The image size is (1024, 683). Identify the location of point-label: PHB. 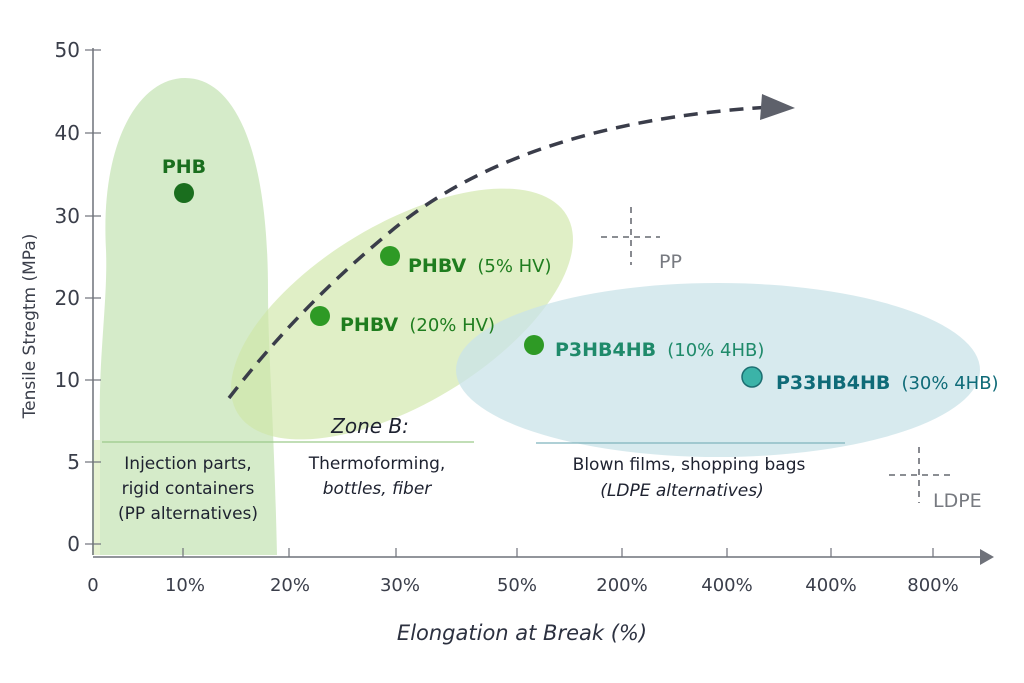
(184, 167).